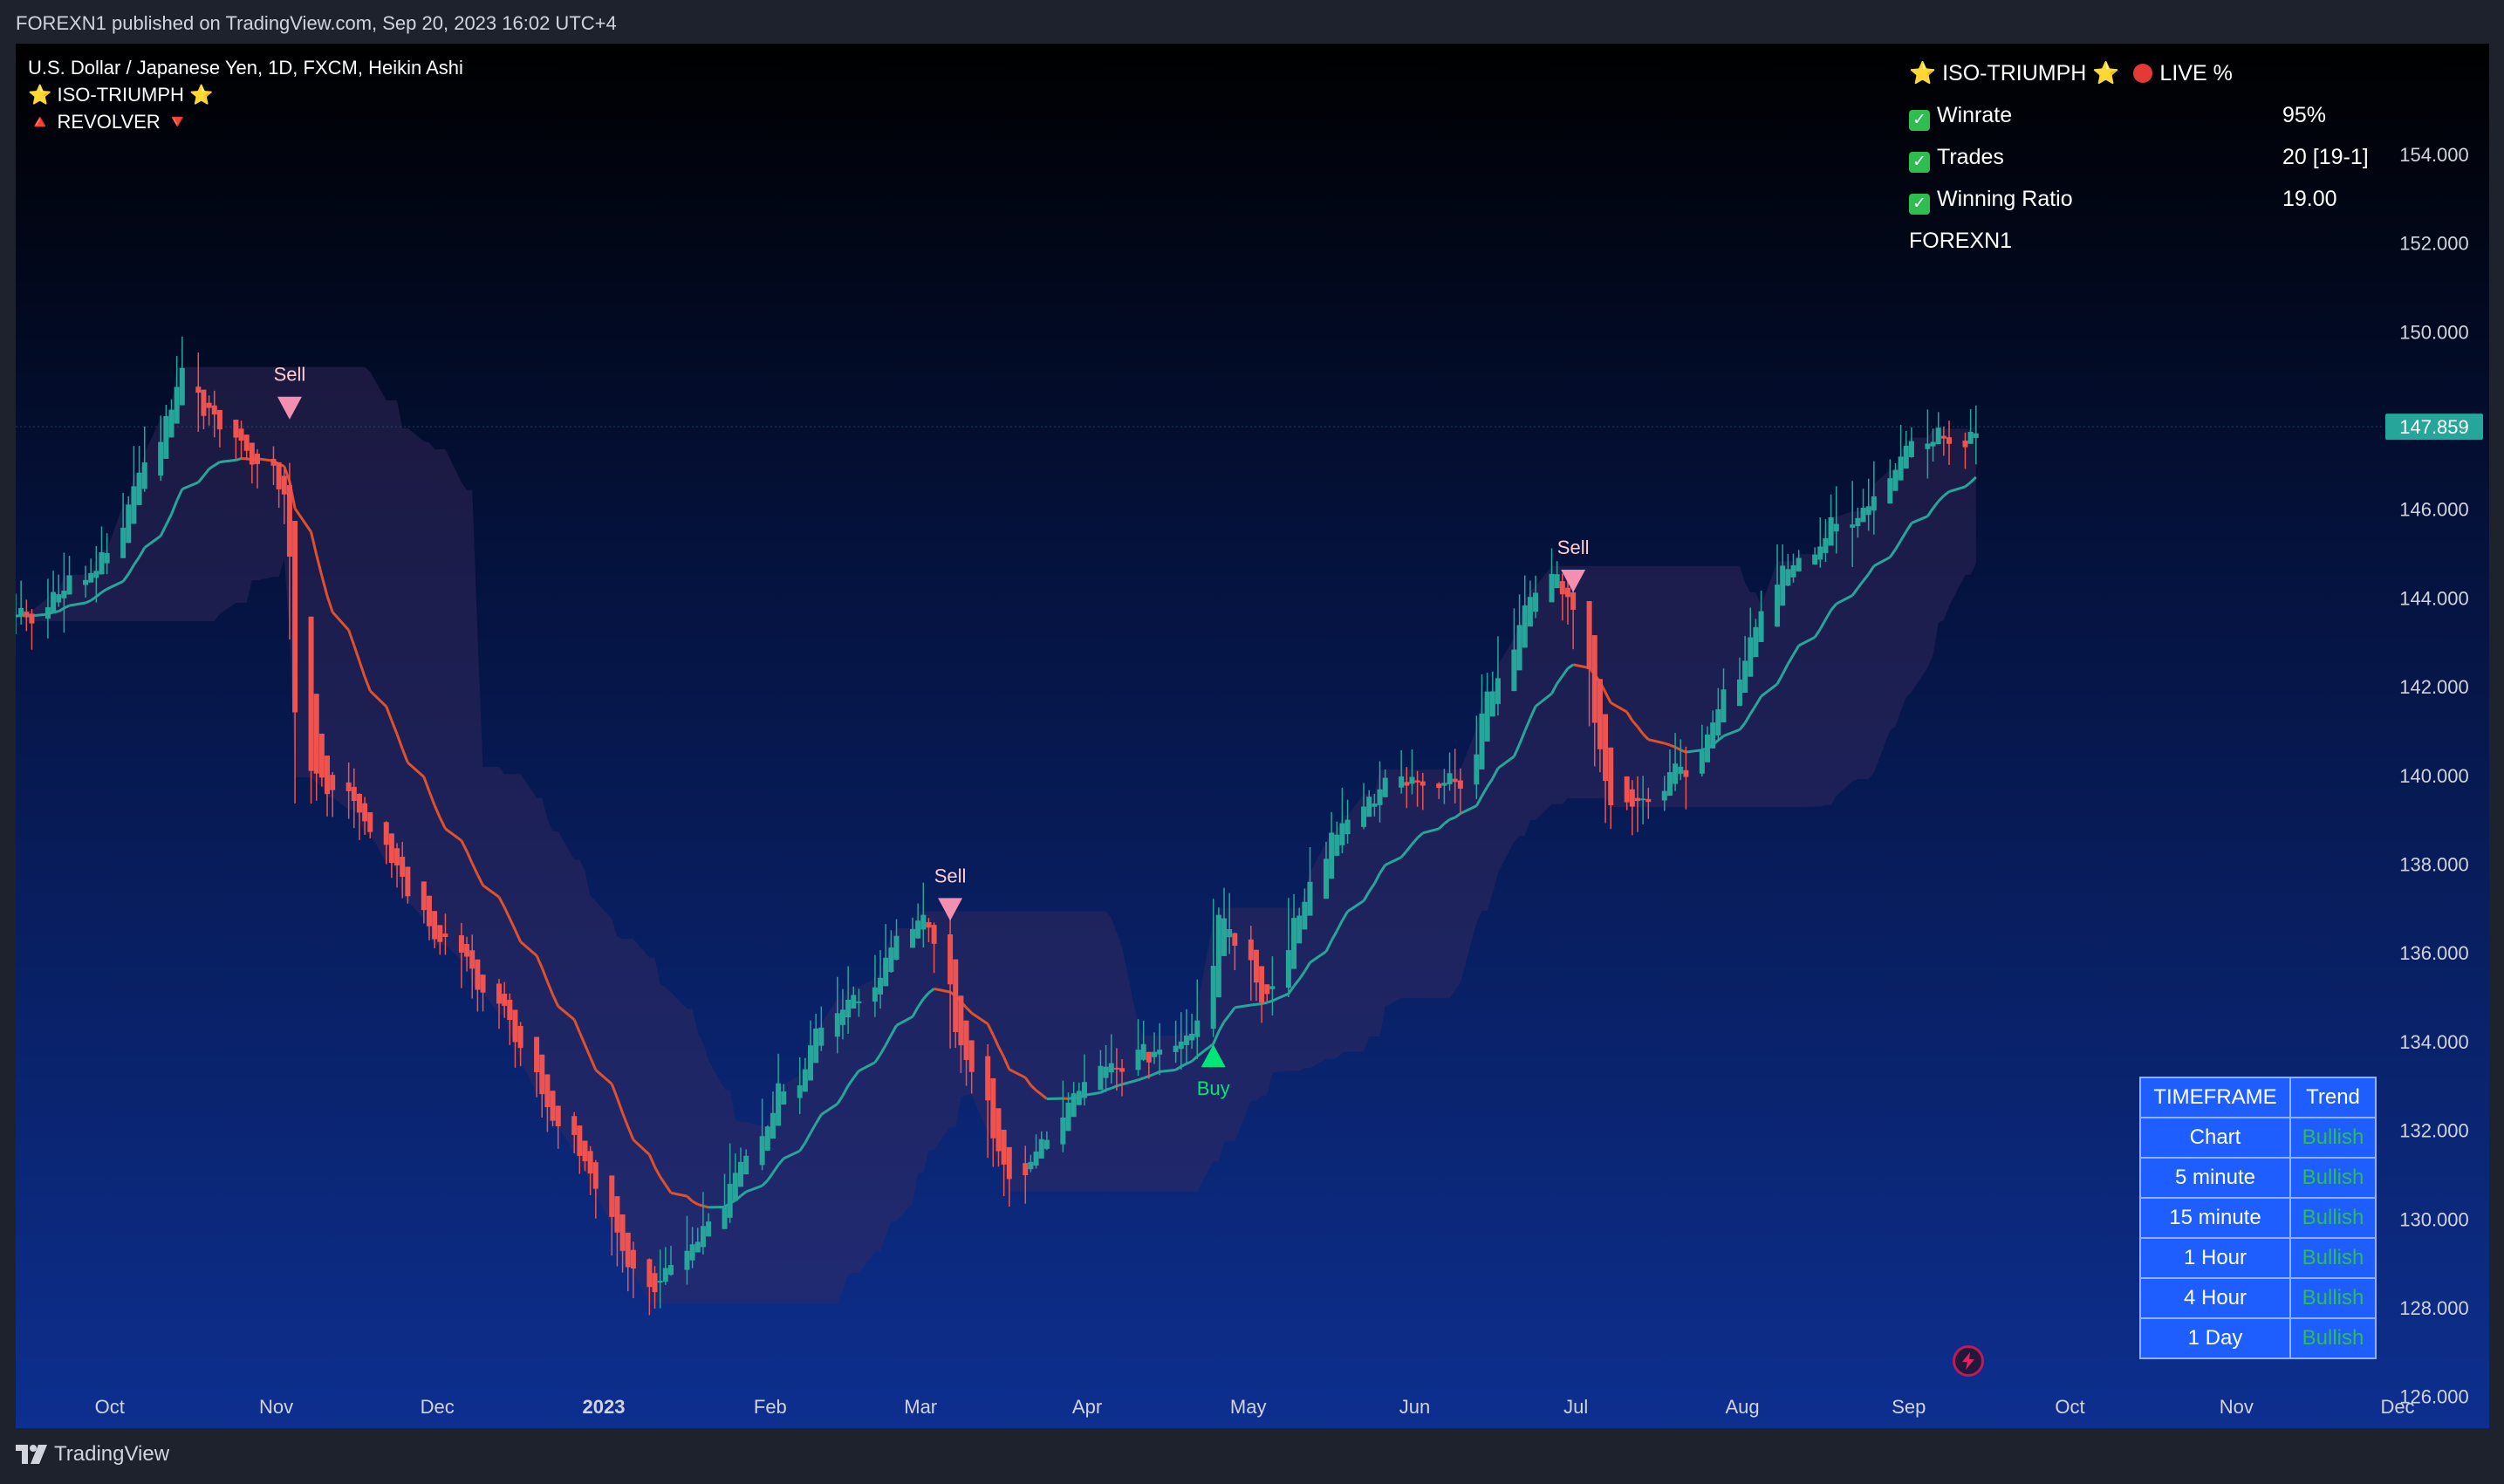  I want to click on indicator-iso-triumph: ⭐ ISO-TRIUMPH ⭐, so click(121, 95).